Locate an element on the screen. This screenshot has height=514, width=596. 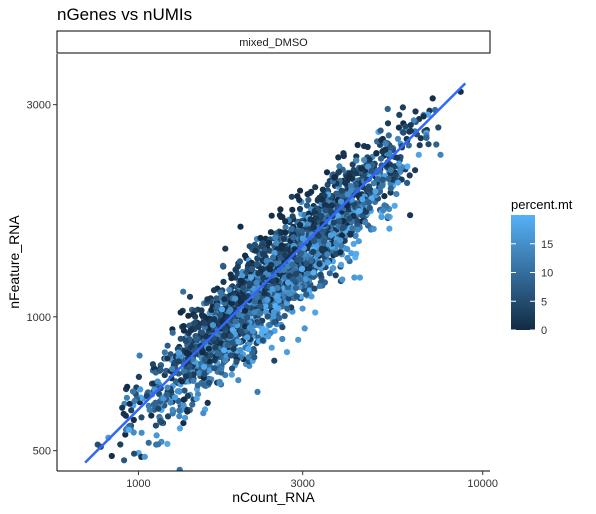
y-axis-title: nFeature_RNA is located at coordinates (14, 262).